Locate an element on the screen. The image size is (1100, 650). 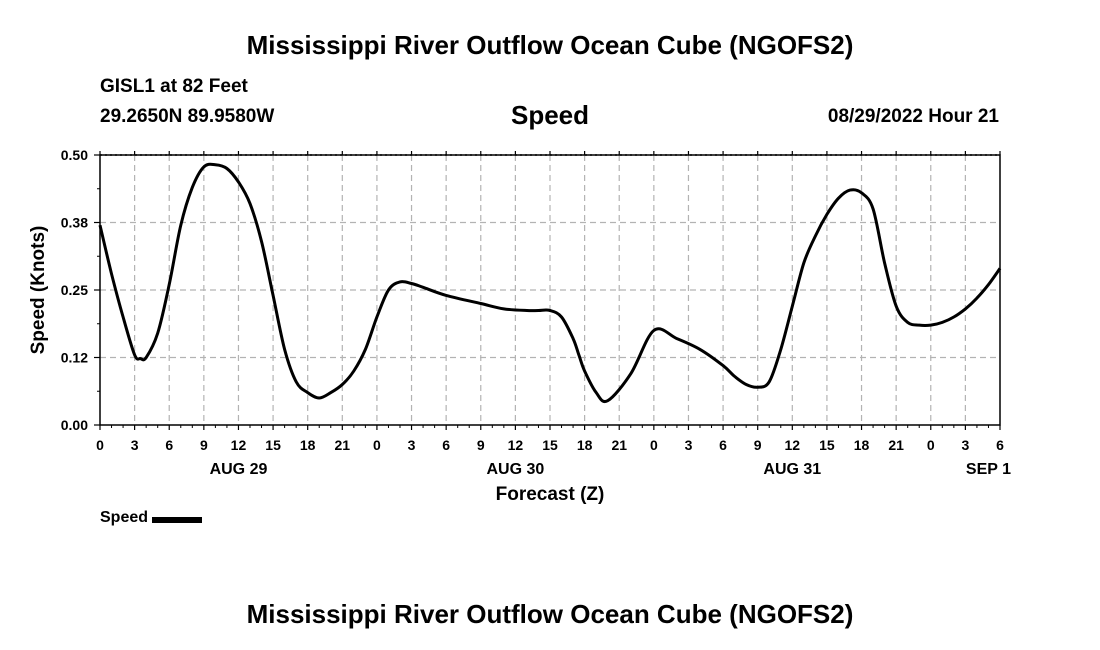
station-label: GISL1 at 82 Feet is located at coordinates (174, 86).